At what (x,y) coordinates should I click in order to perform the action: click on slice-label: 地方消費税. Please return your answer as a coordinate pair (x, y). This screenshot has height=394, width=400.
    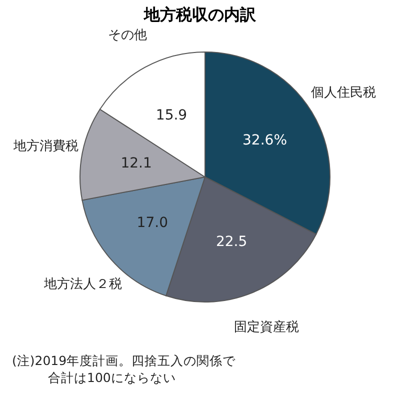
    Looking at the image, I should click on (45, 146).